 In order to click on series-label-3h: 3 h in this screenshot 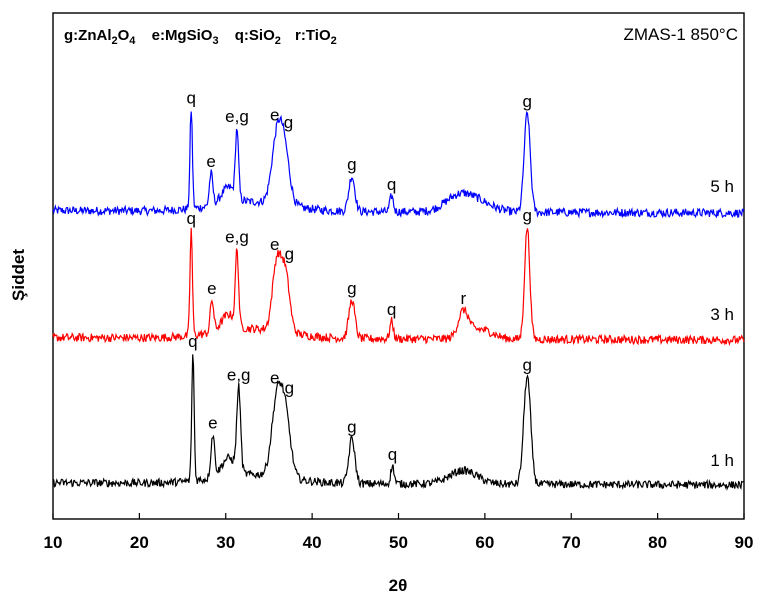, I will do `click(722, 314)`.